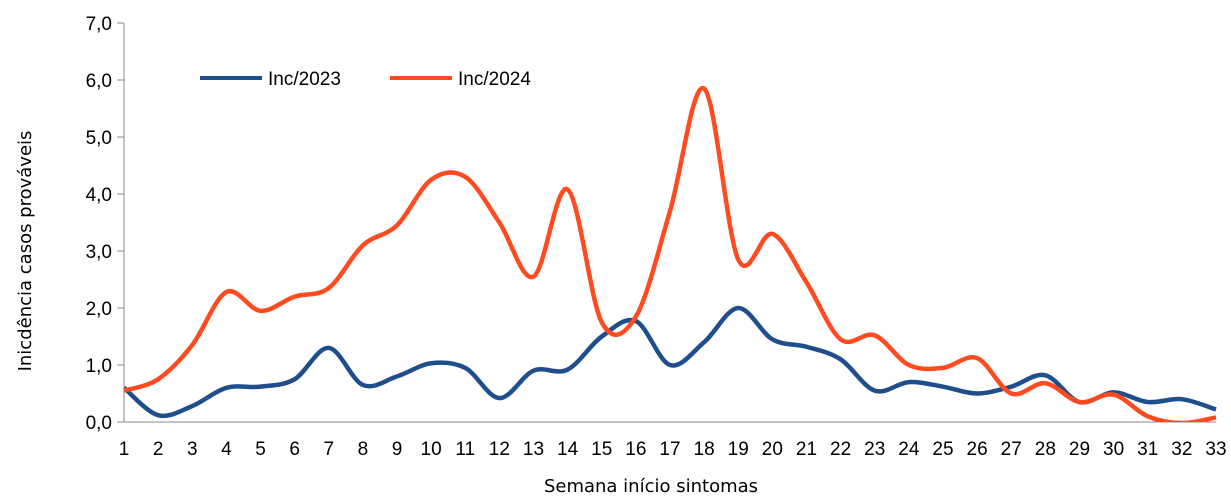 This screenshot has width=1231, height=502. Describe the element at coordinates (977, 449) in the screenshot. I see `x-tick-label: 26` at that location.